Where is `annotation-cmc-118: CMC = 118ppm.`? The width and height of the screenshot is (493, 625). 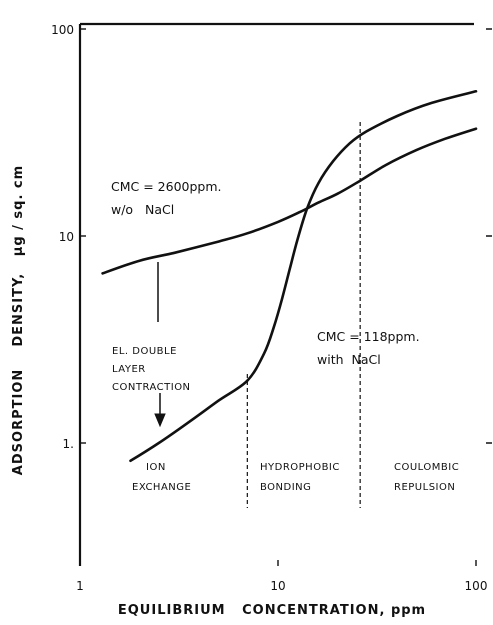
annotation-cmc-118: CMC = 118ppm. is located at coordinates (368, 336).